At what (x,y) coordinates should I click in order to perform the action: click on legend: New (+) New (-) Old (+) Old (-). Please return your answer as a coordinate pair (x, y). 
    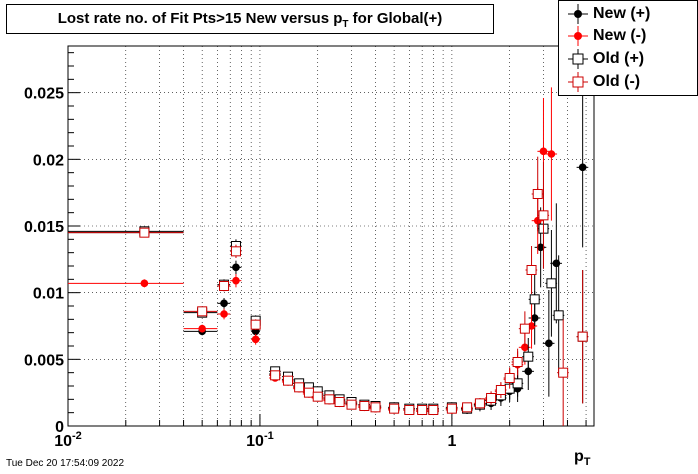
    Looking at the image, I should click on (628, 48).